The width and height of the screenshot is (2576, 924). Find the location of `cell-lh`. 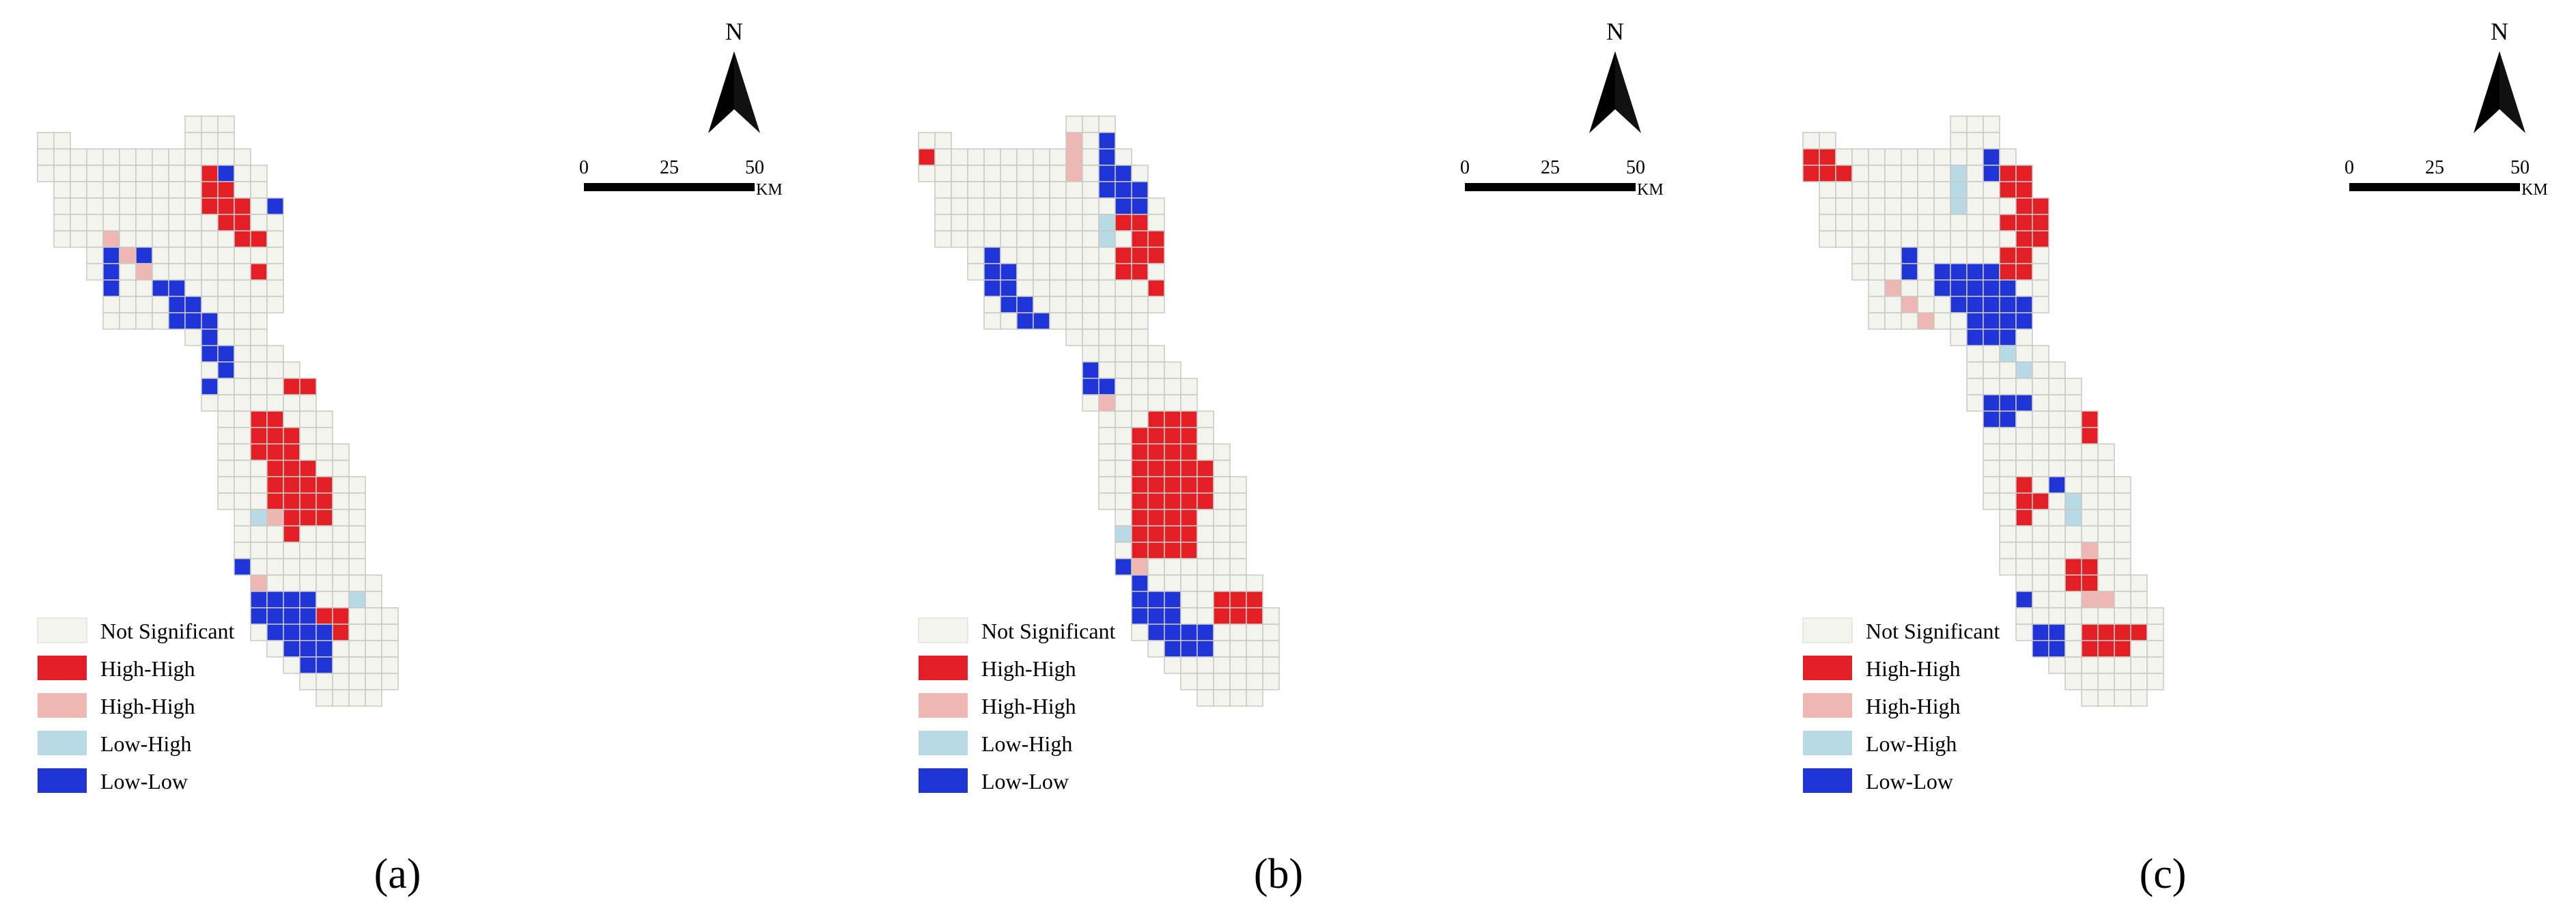

cell-lh is located at coordinates (357, 599).